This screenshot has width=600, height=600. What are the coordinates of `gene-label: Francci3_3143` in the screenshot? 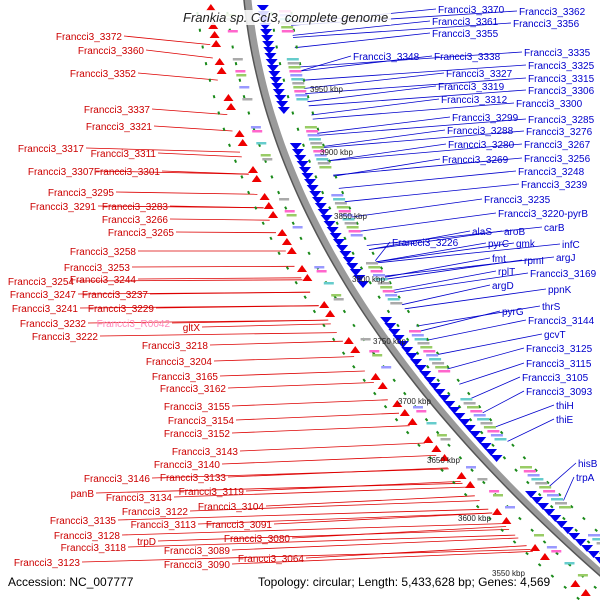 It's located at (205, 452).